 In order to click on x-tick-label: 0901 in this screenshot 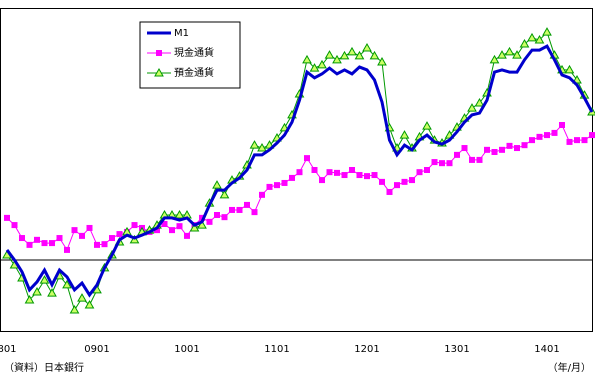, I will do `click(96, 349)`.